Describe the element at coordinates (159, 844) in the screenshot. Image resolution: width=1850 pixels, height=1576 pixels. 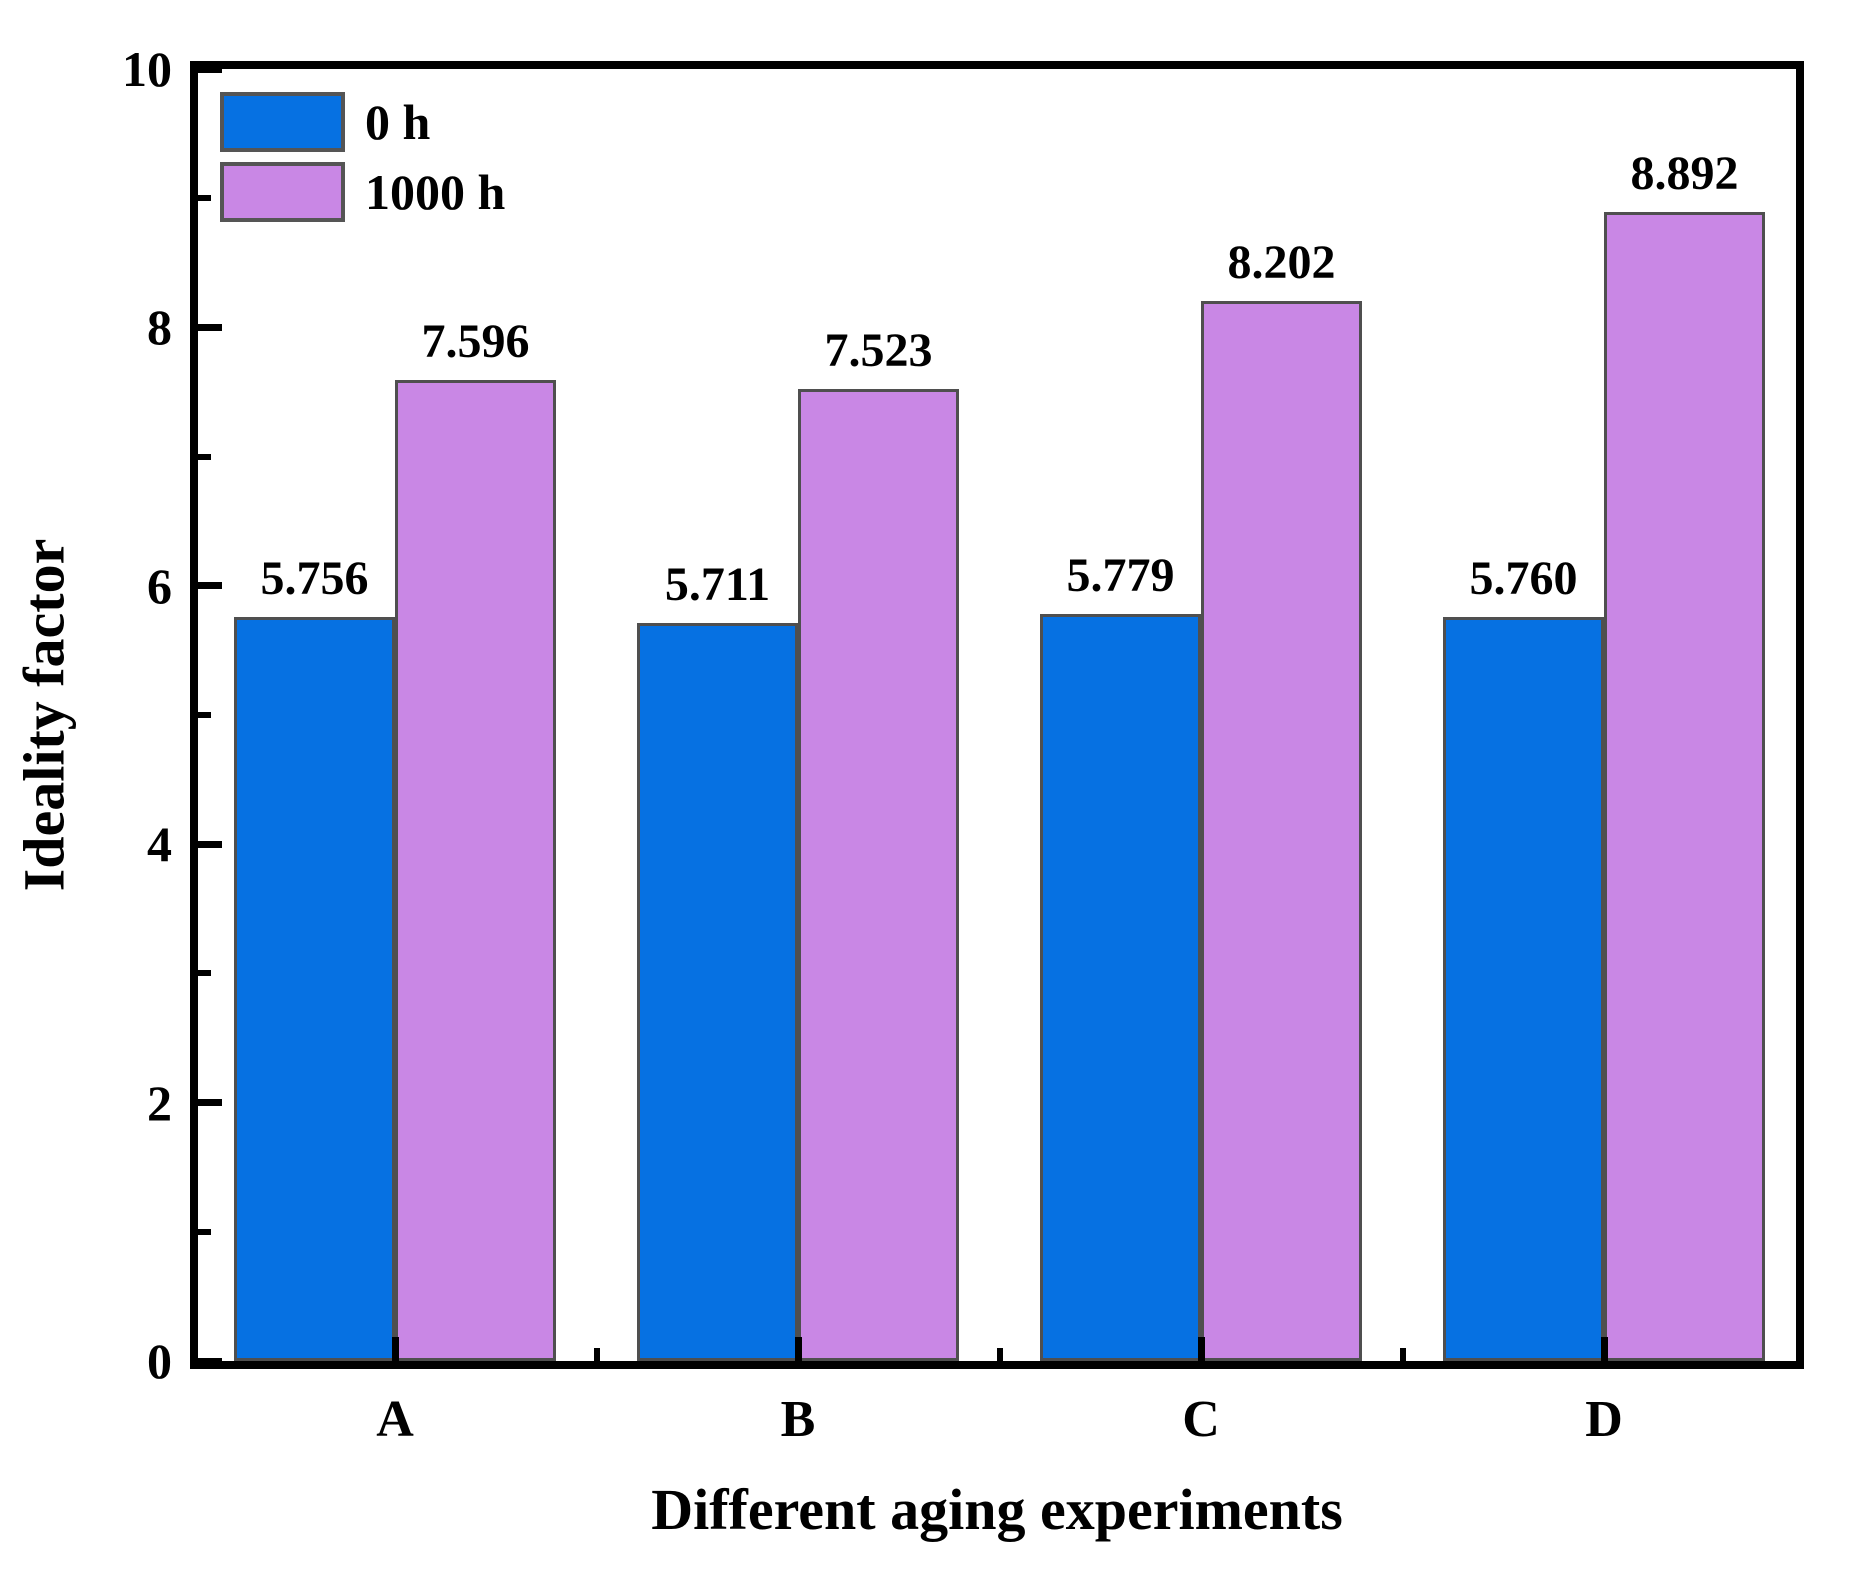
I see `y-tick-label: 4` at that location.